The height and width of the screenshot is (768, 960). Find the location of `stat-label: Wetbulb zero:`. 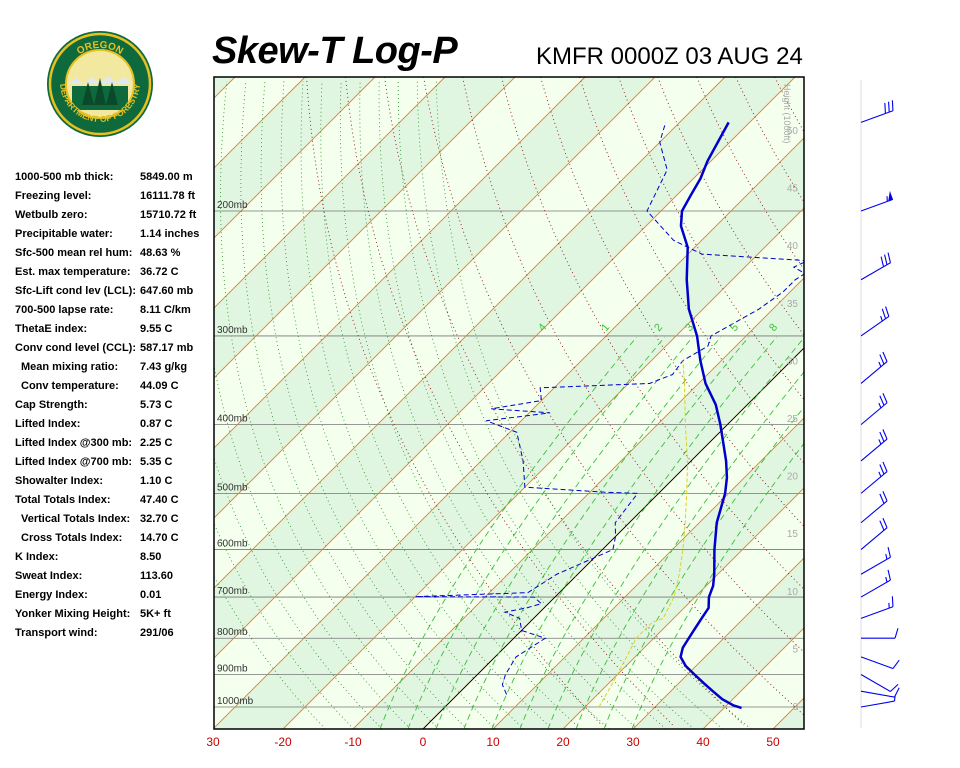

stat-label: Wetbulb zero: is located at coordinates (51, 215).